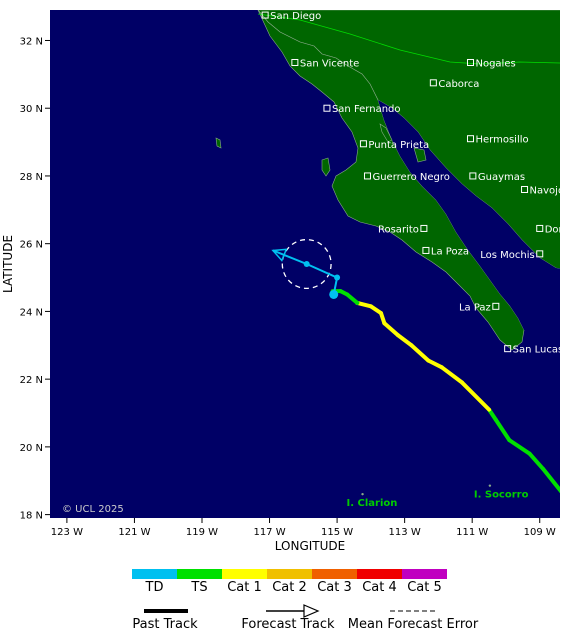 This screenshot has height=639, width=580. What do you see at coordinates (8, 264) in the screenshot?
I see `y-axis-title: LATITUDE` at bounding box center [8, 264].